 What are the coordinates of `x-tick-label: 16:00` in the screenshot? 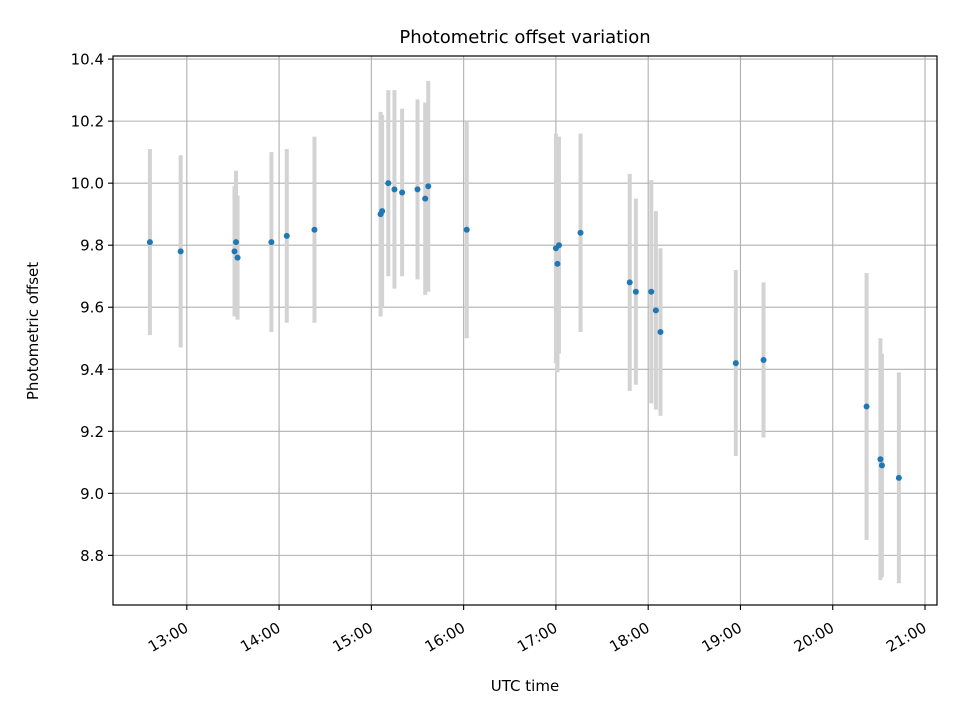 It's located at (445, 637).